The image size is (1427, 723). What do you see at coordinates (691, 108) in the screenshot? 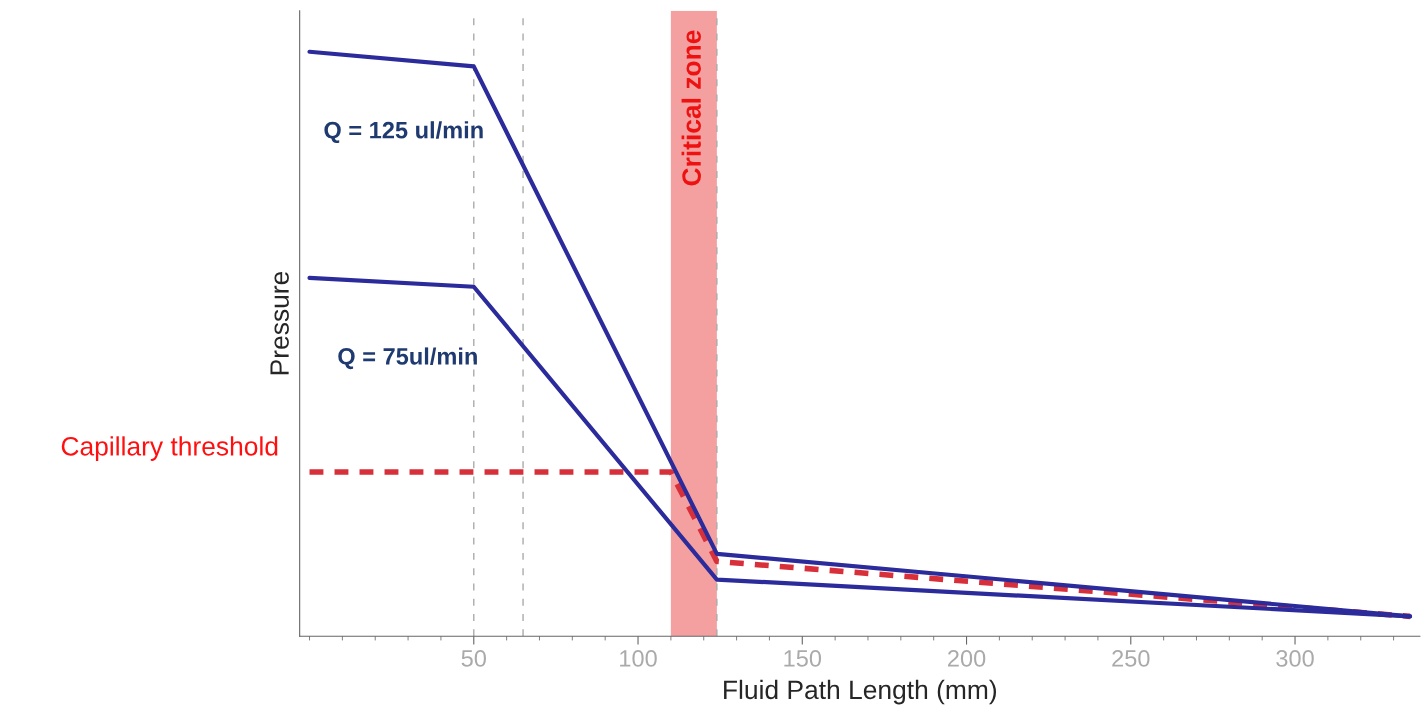
I see `band-label: Critical zone` at bounding box center [691, 108].